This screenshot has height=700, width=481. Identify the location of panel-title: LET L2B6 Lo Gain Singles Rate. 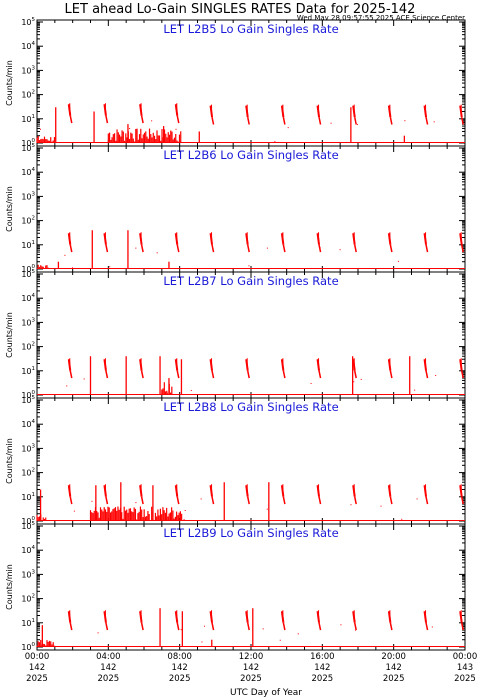
(250, 155).